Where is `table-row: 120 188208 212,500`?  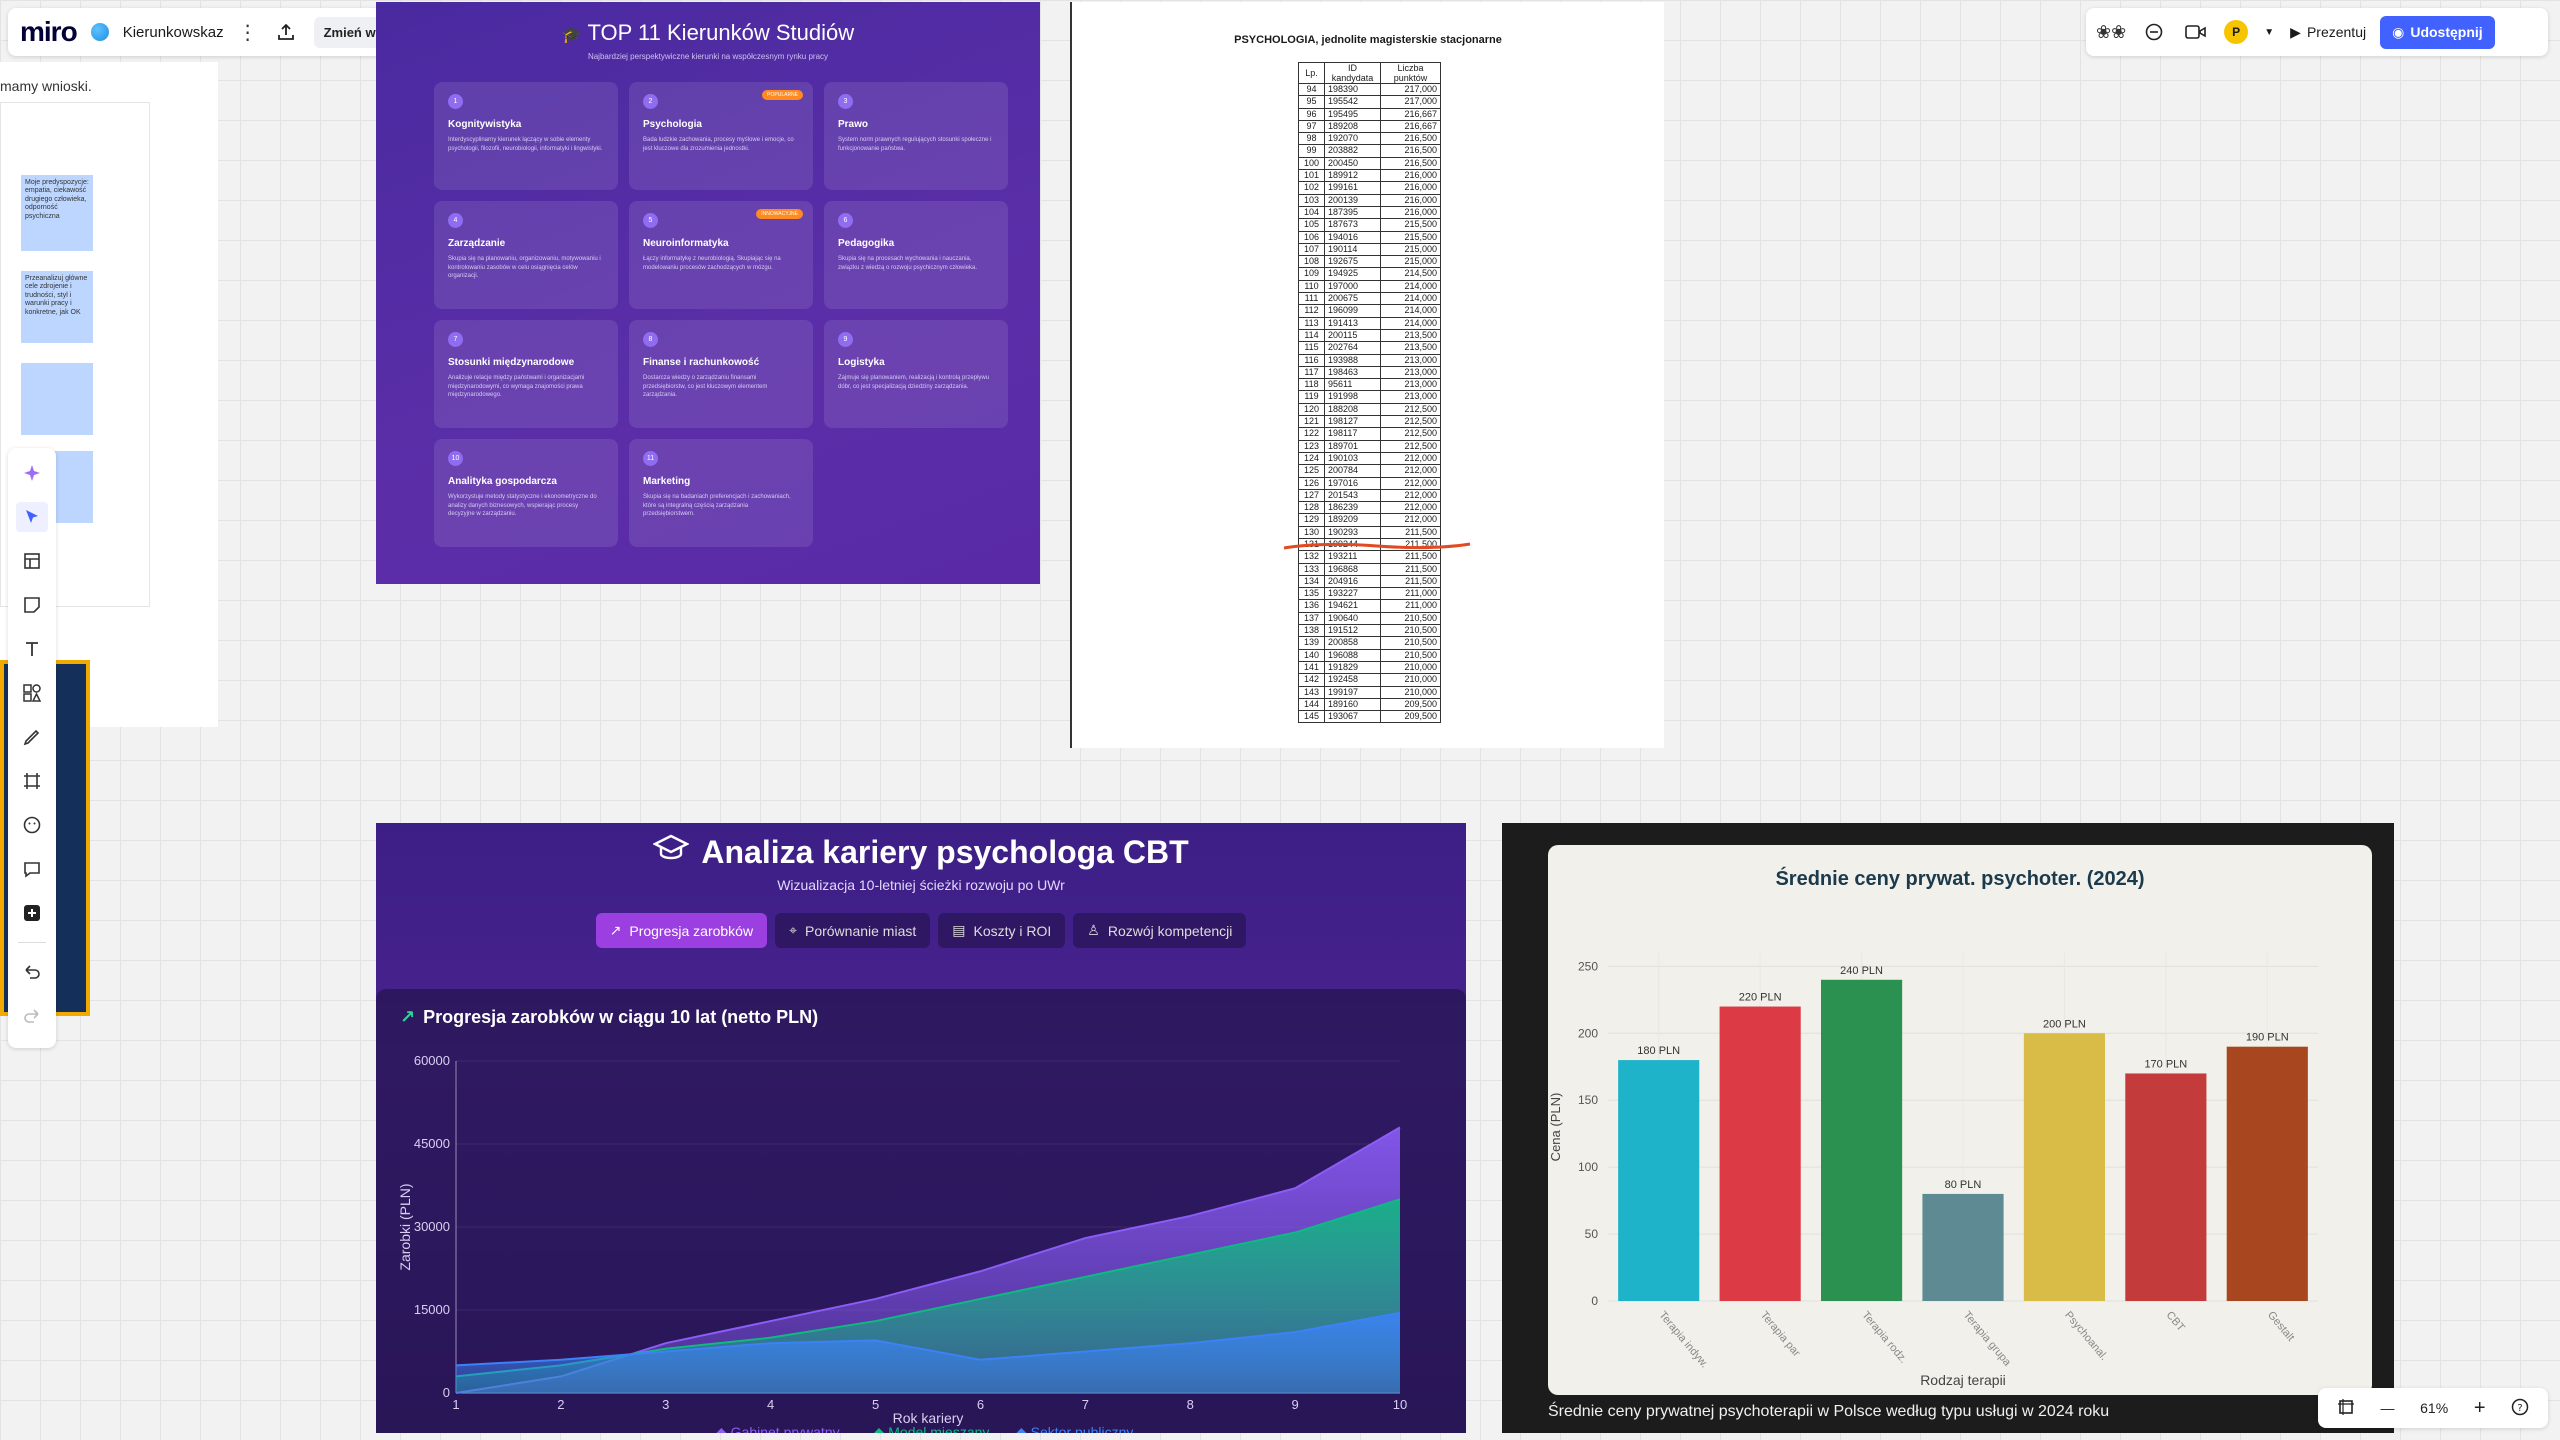 table-row: 120 188208 212,500 is located at coordinates (1369, 409).